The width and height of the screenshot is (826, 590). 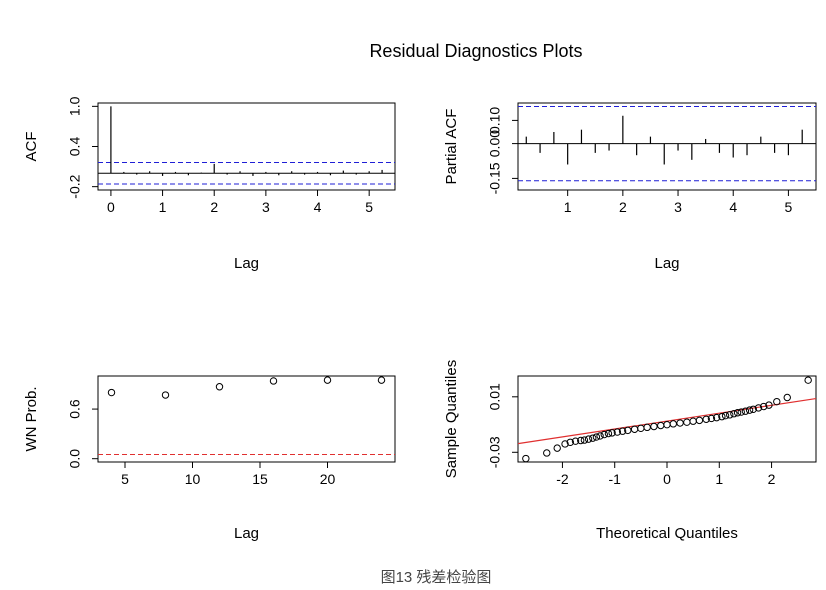 What do you see at coordinates (475, 51) in the screenshot?
I see `figure-title: Residual Diagnostics Plots` at bounding box center [475, 51].